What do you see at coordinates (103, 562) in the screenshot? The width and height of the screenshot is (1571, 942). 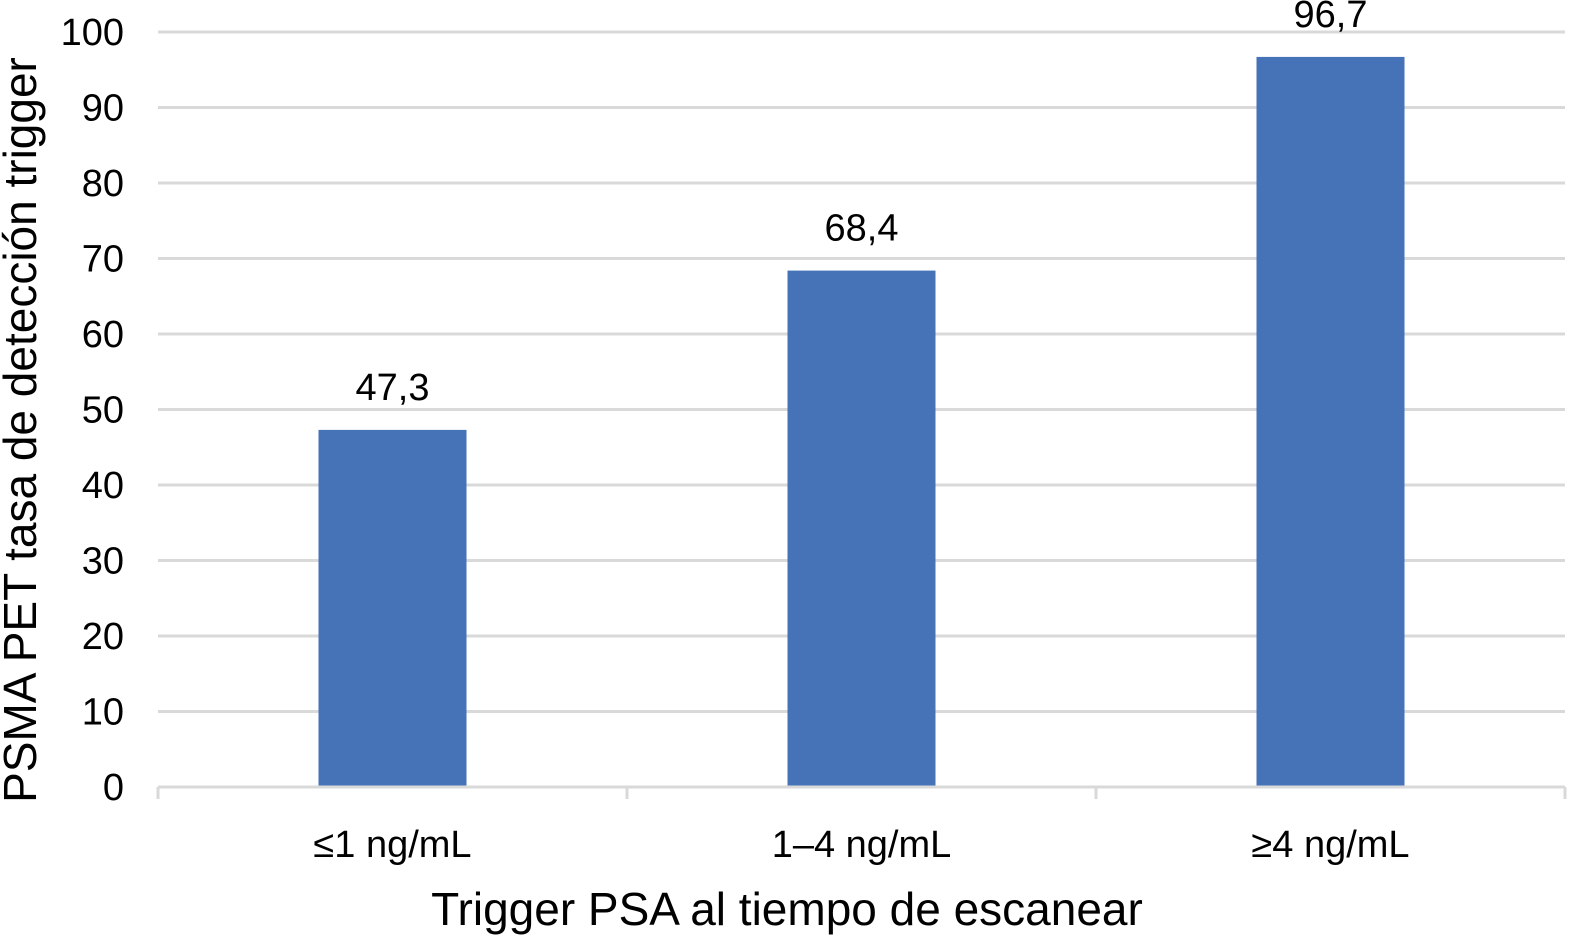 I see `y-tick-label: 30` at bounding box center [103, 562].